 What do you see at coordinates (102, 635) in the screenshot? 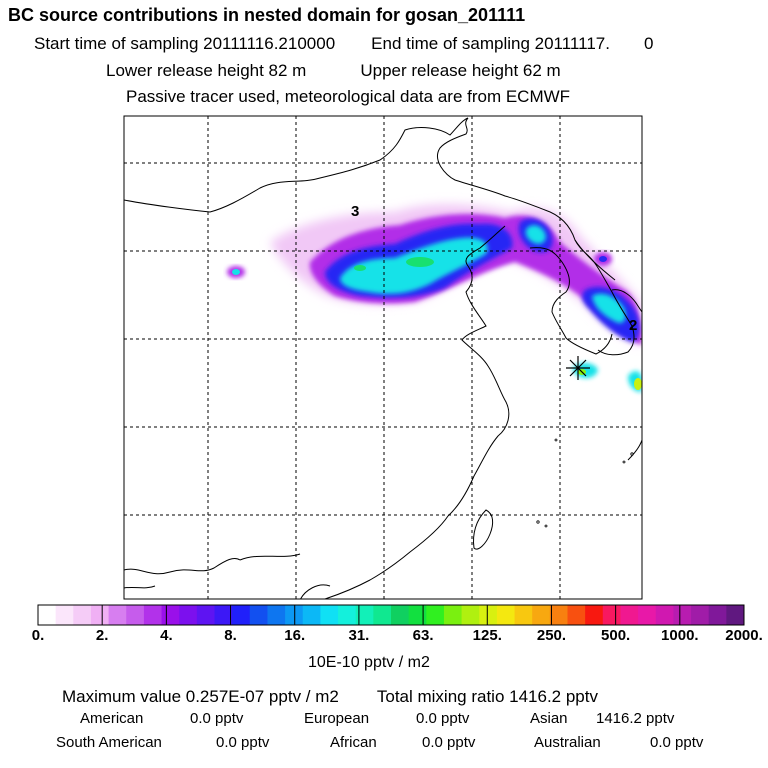
I see `colorbar-tick-label: 2.` at bounding box center [102, 635].